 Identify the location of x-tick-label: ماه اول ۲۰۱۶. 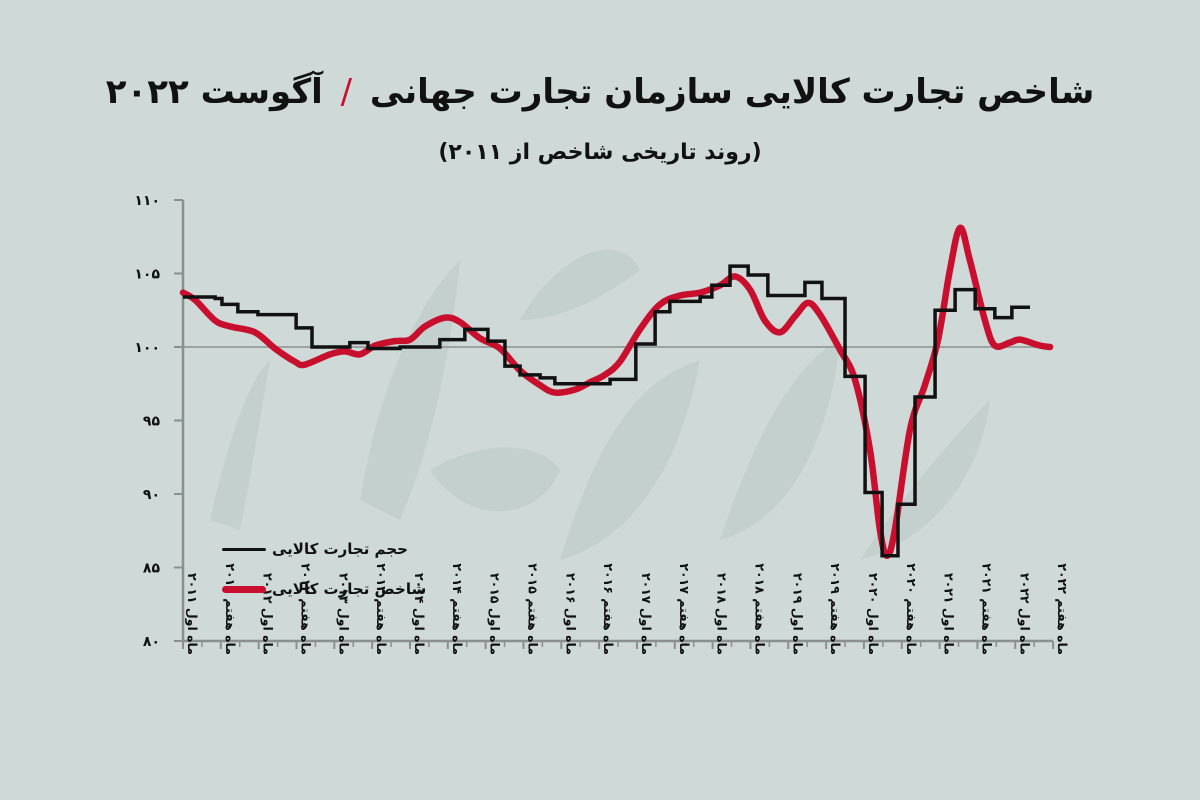
(570, 614).